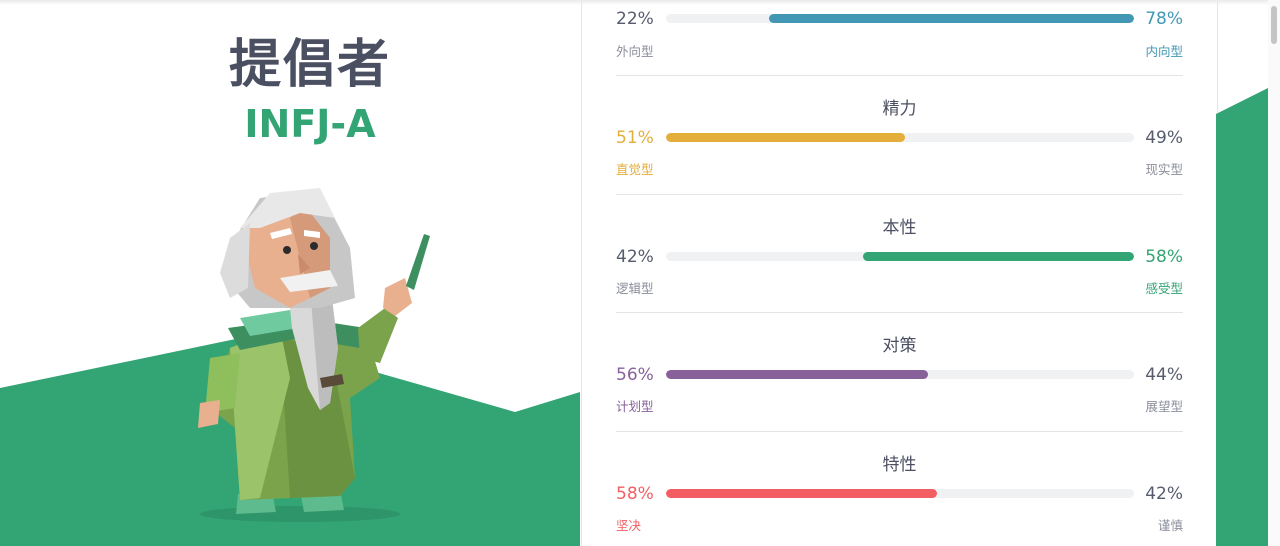 This screenshot has width=1280, height=546. I want to click on trait-right-label: 展望型, so click(1164, 406).